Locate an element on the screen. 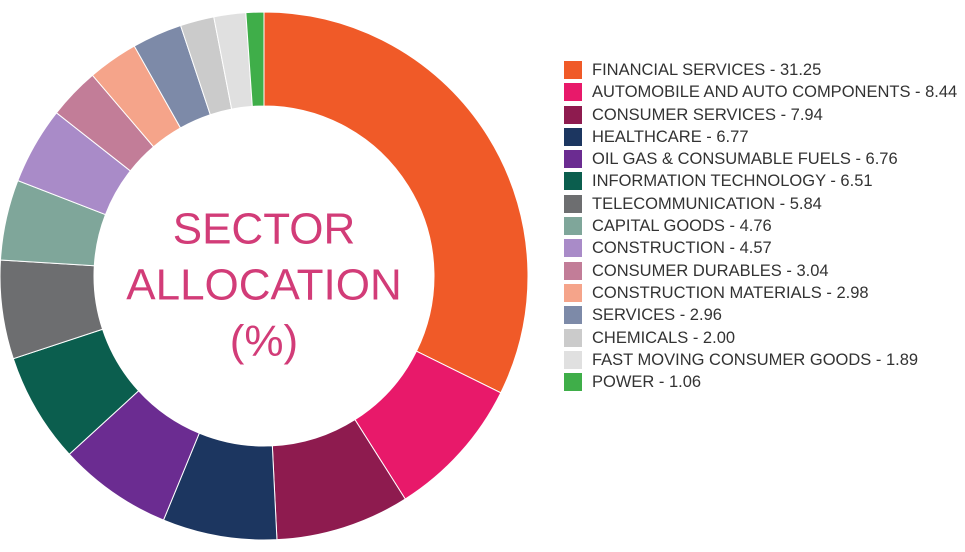 The height and width of the screenshot is (552, 965). legend-item: OIL GAS & CONSUMABLE FUELS - 6.76 is located at coordinates (762, 159).